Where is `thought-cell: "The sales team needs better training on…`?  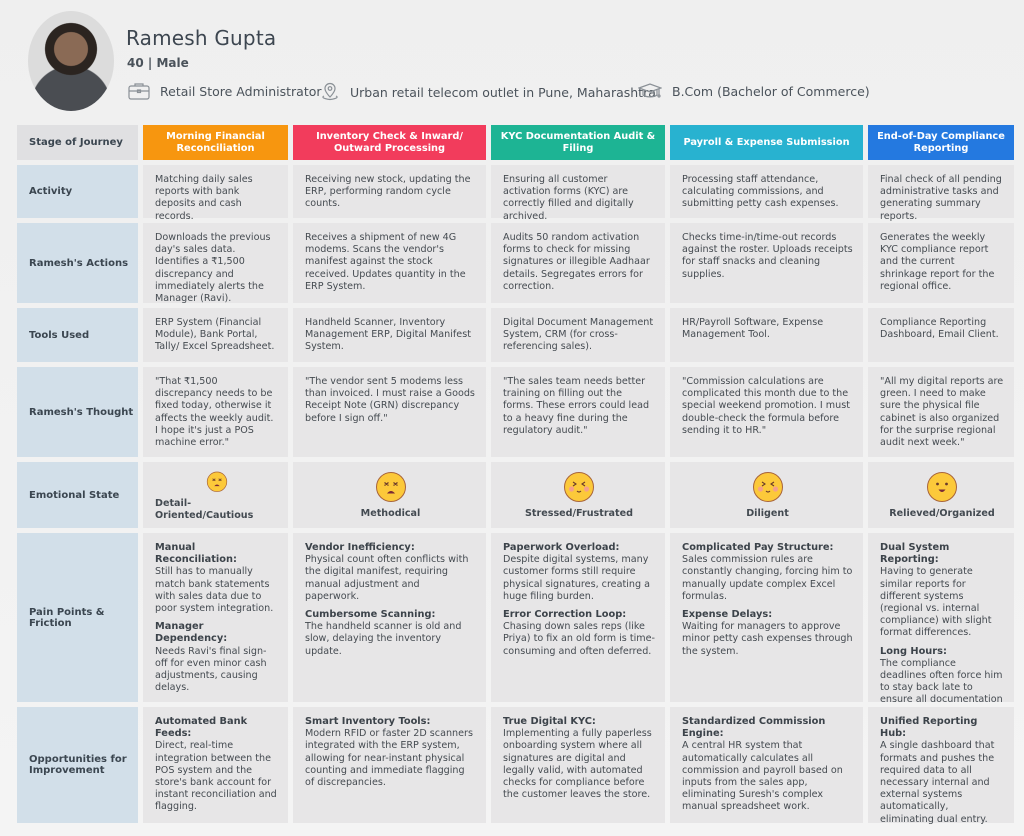 thought-cell: "The sales team needs better training on… is located at coordinates (578, 412).